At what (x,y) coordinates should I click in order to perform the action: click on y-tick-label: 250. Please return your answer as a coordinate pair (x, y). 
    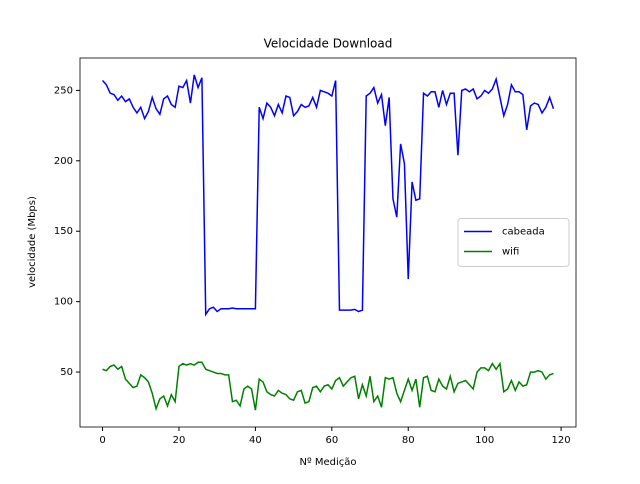
    Looking at the image, I should click on (63, 90).